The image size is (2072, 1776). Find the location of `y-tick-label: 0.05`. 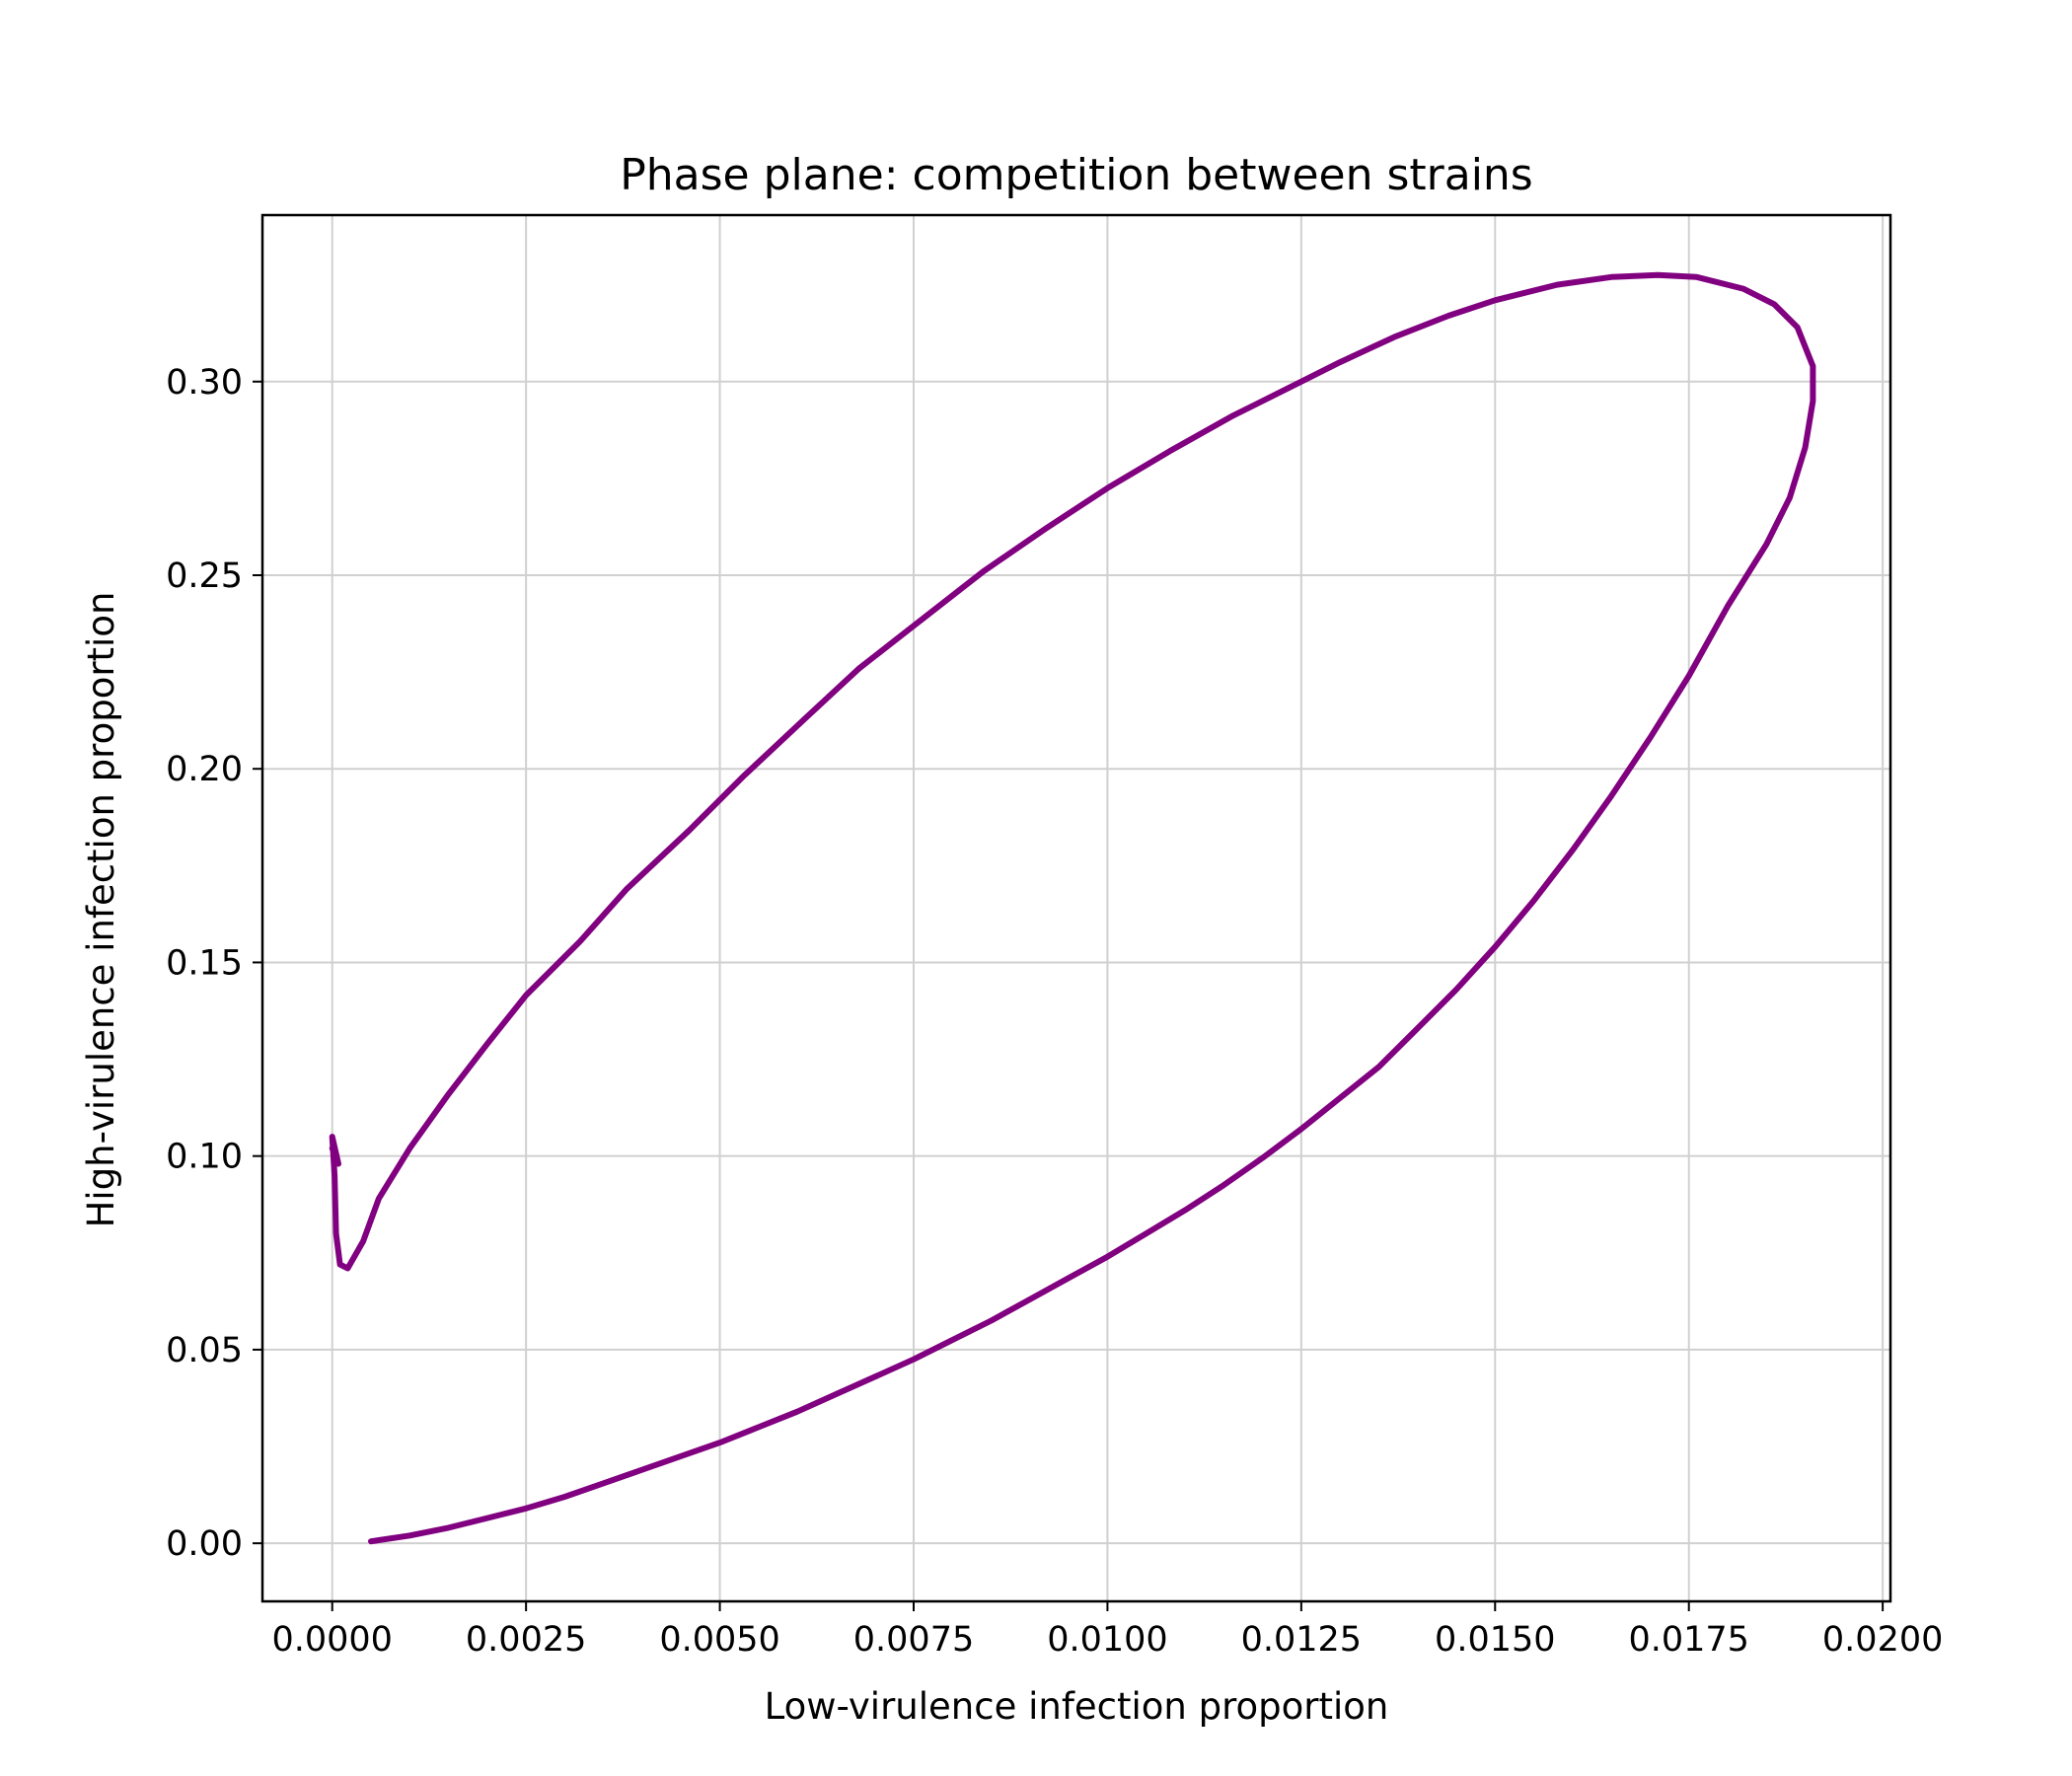

y-tick-label: 0.05 is located at coordinates (205, 1350).